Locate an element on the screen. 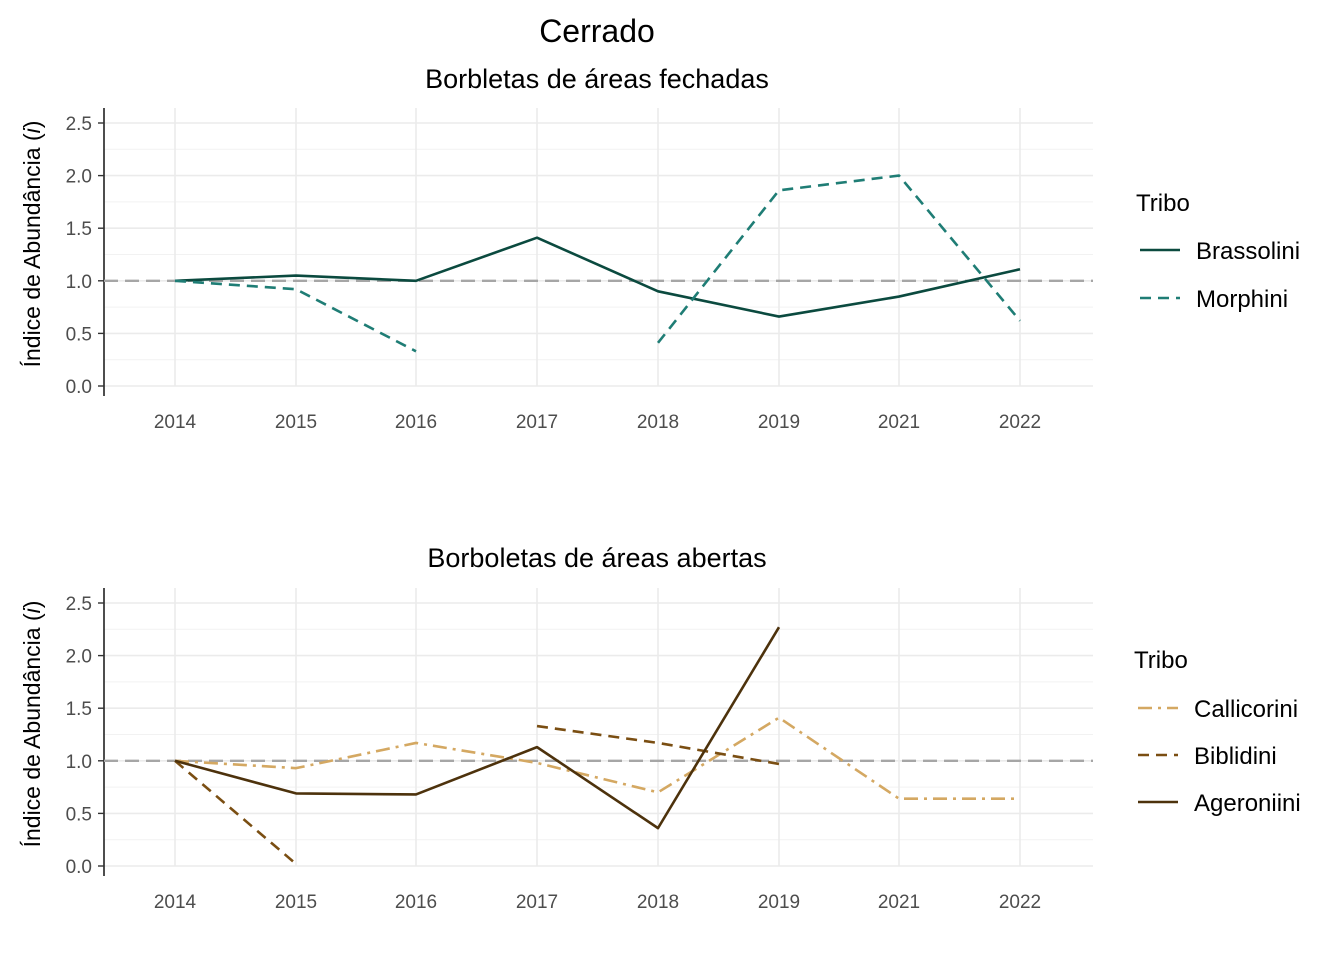  series-brassolini is located at coordinates (597, 277).